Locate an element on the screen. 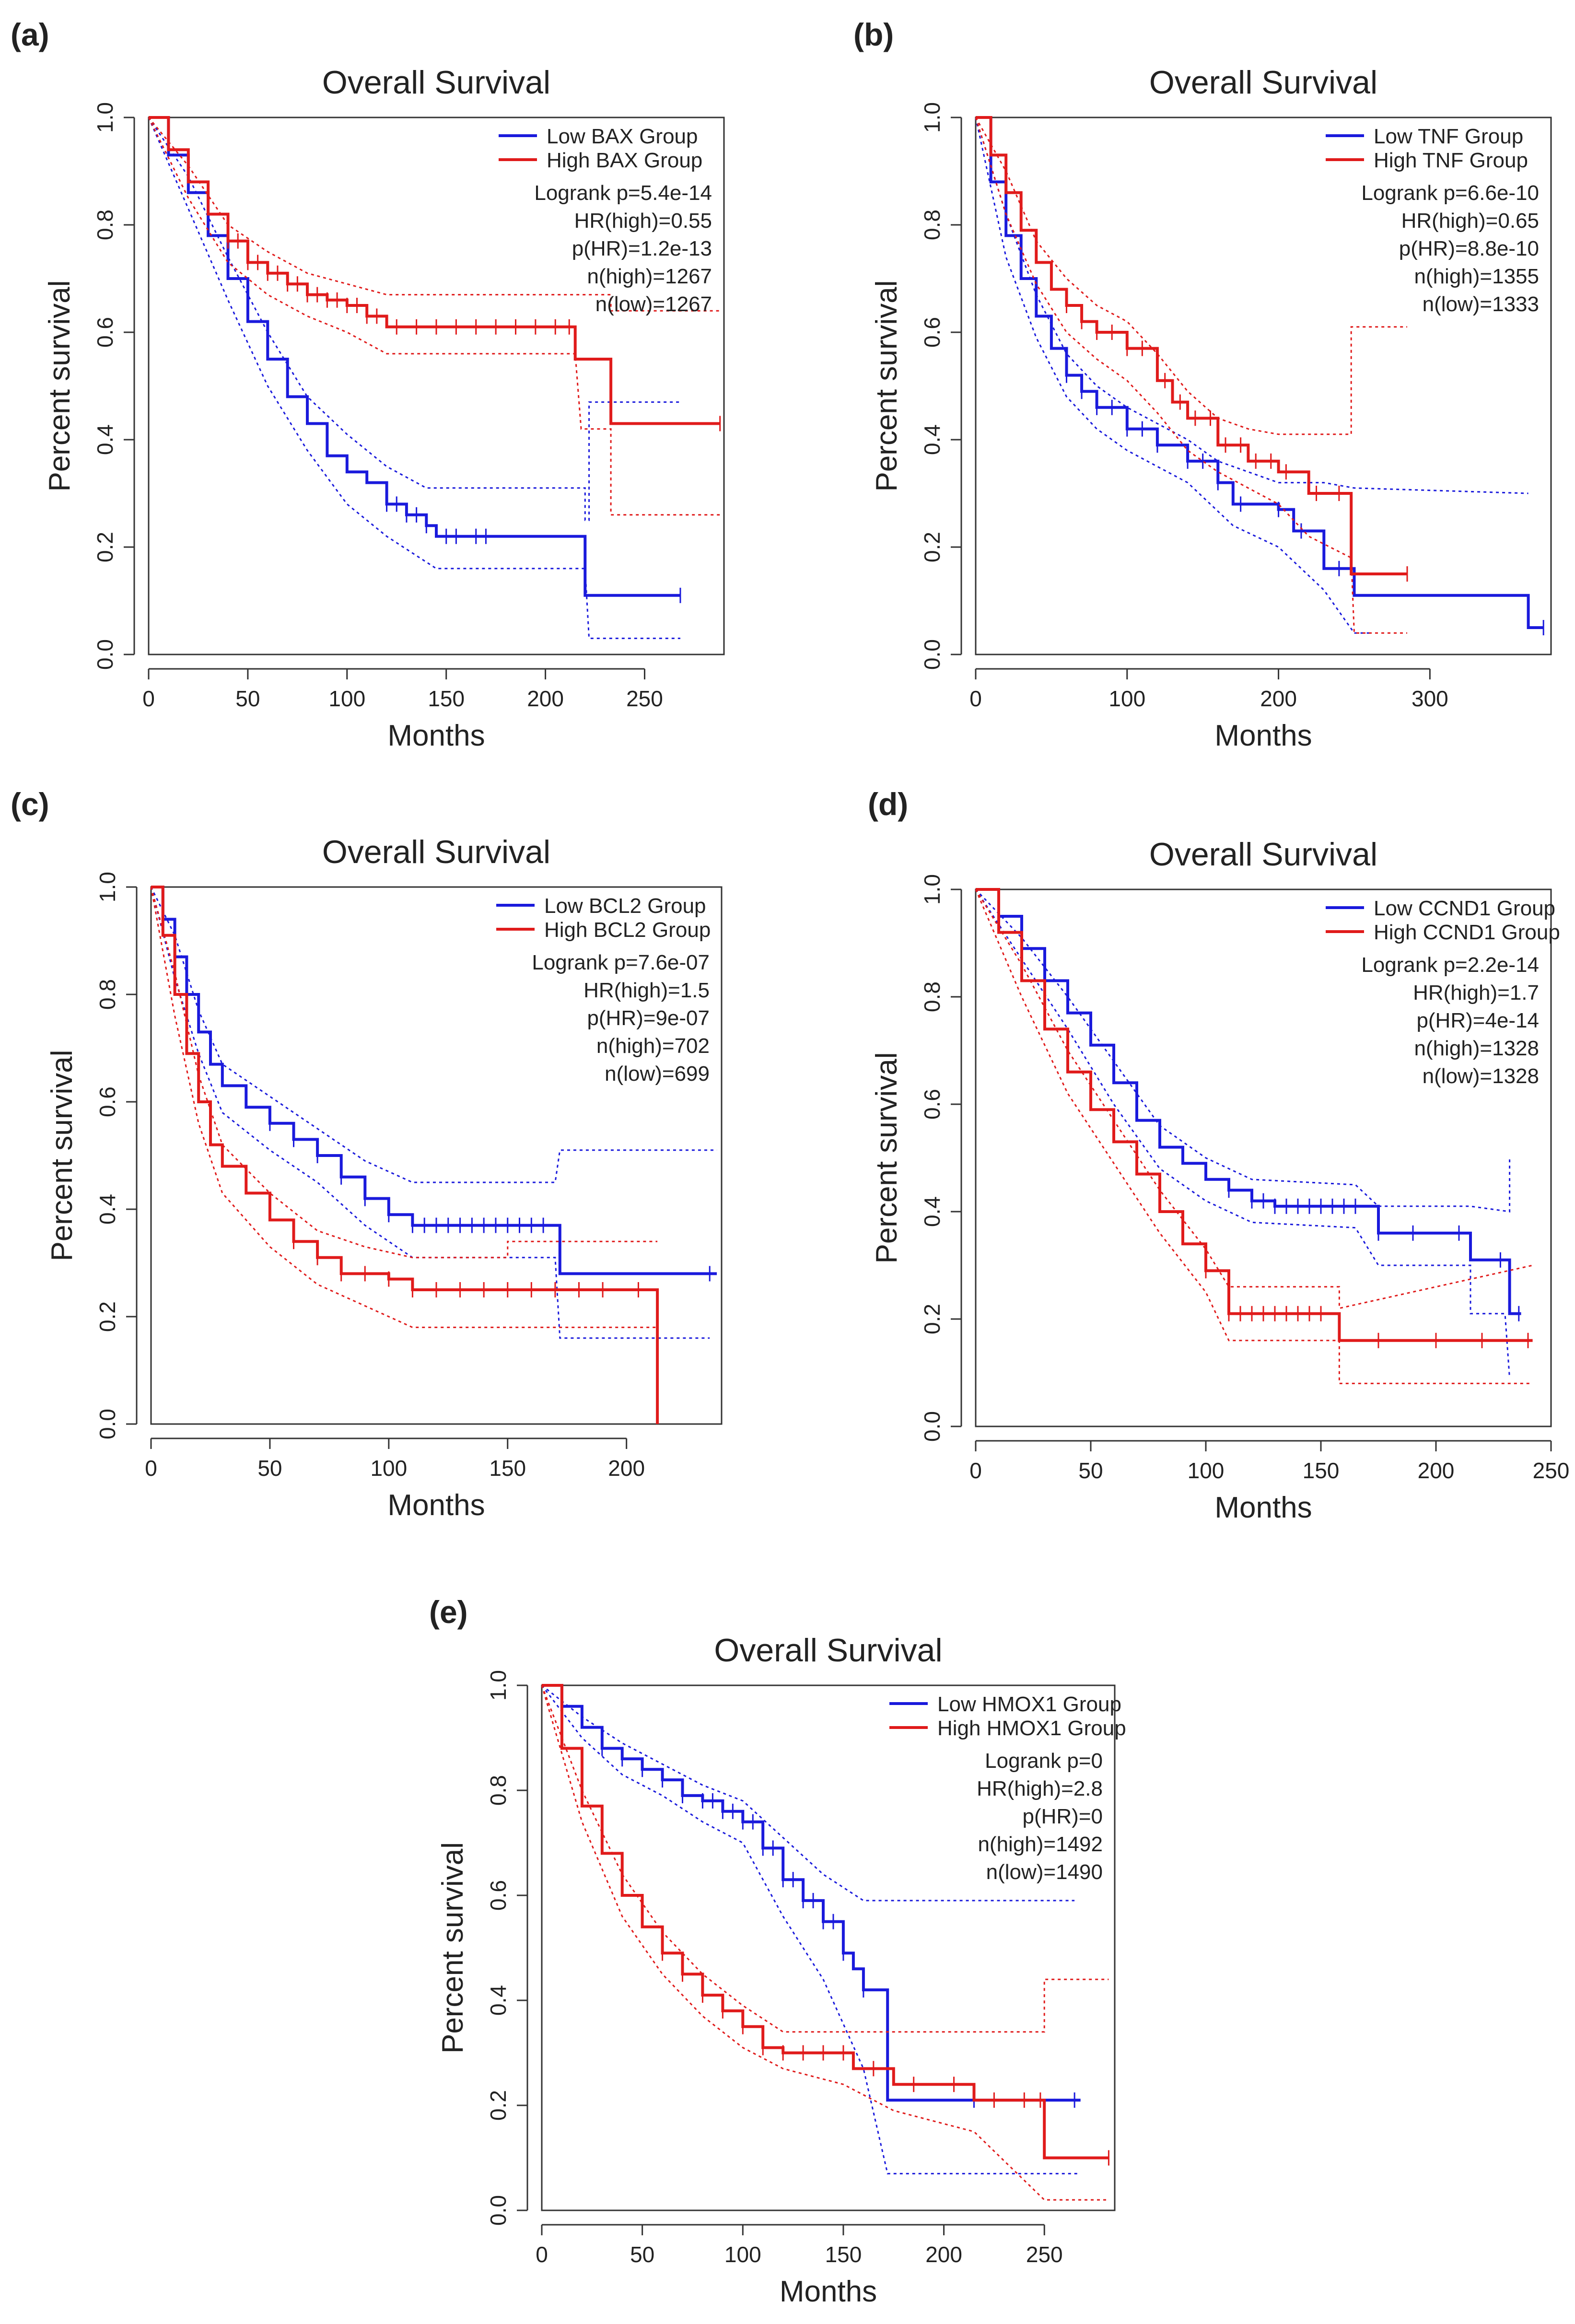 This screenshot has width=1575, height=2324. panel-label: (b) is located at coordinates (873, 34).